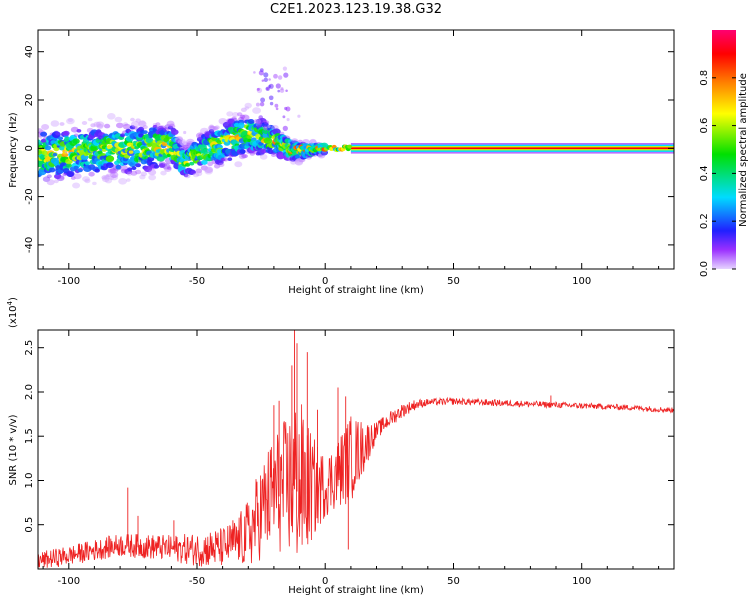 The image size is (750, 600). I want to click on y-tick-label: -20, so click(29, 196).